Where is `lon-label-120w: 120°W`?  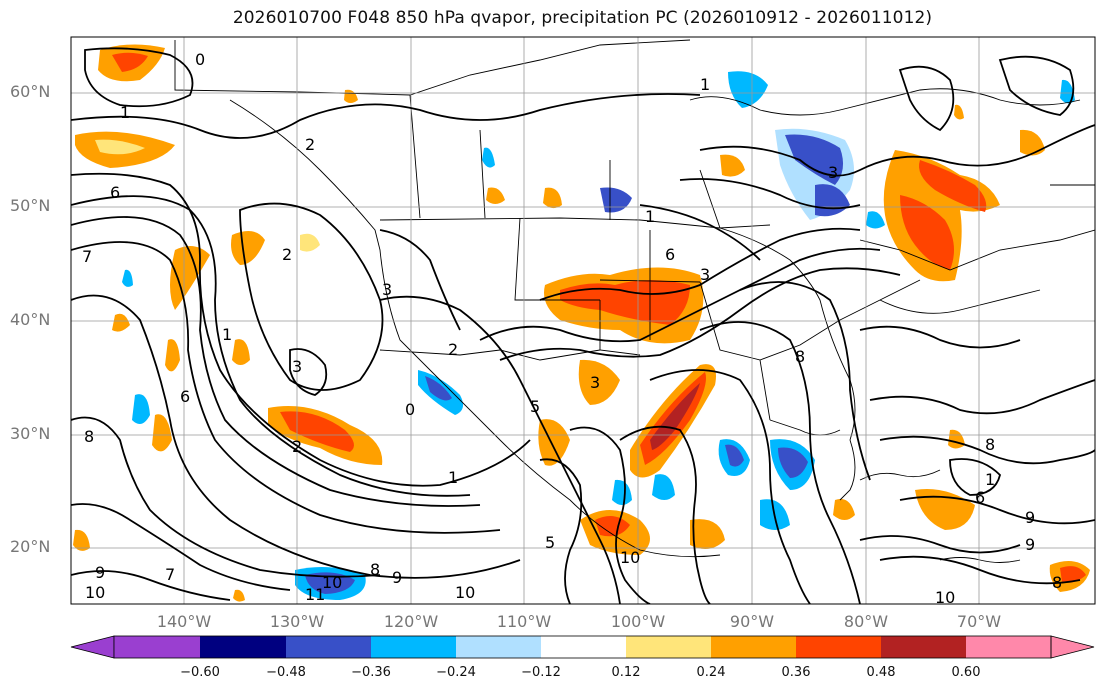 lon-label-120w: 120°W is located at coordinates (411, 621).